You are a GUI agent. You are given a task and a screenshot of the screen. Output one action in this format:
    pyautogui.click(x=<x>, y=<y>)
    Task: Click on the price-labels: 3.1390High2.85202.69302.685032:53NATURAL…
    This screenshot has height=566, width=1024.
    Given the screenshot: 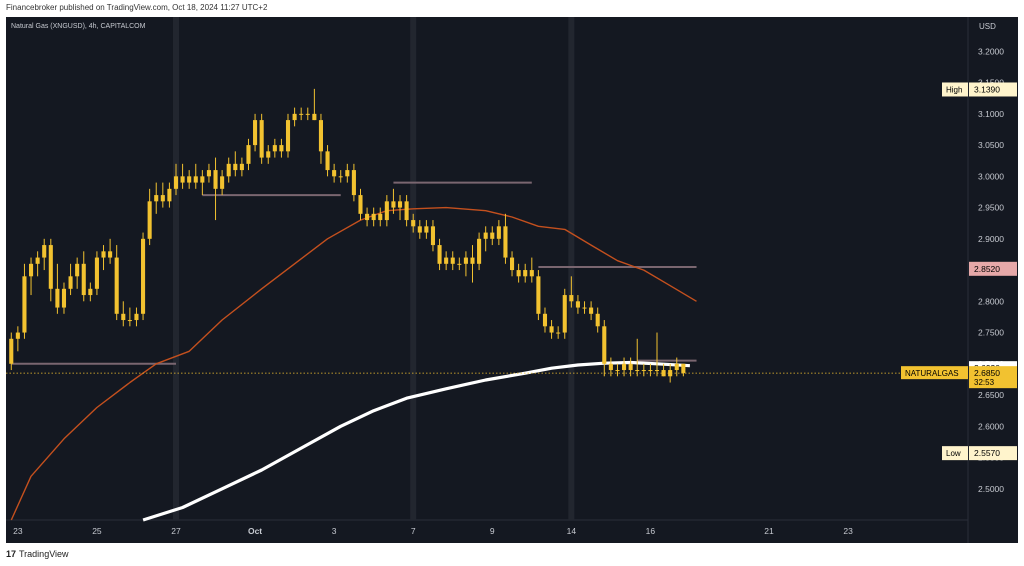 What is the action you would take?
    pyautogui.click(x=959, y=271)
    